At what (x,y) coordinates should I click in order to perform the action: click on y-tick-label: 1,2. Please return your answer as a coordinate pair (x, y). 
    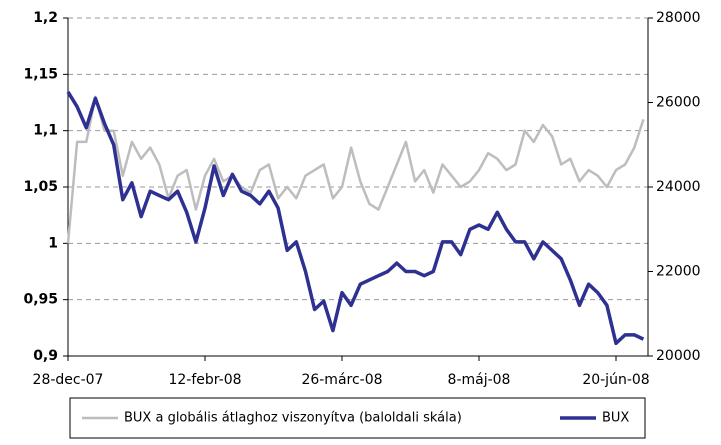
    Looking at the image, I should click on (45, 18).